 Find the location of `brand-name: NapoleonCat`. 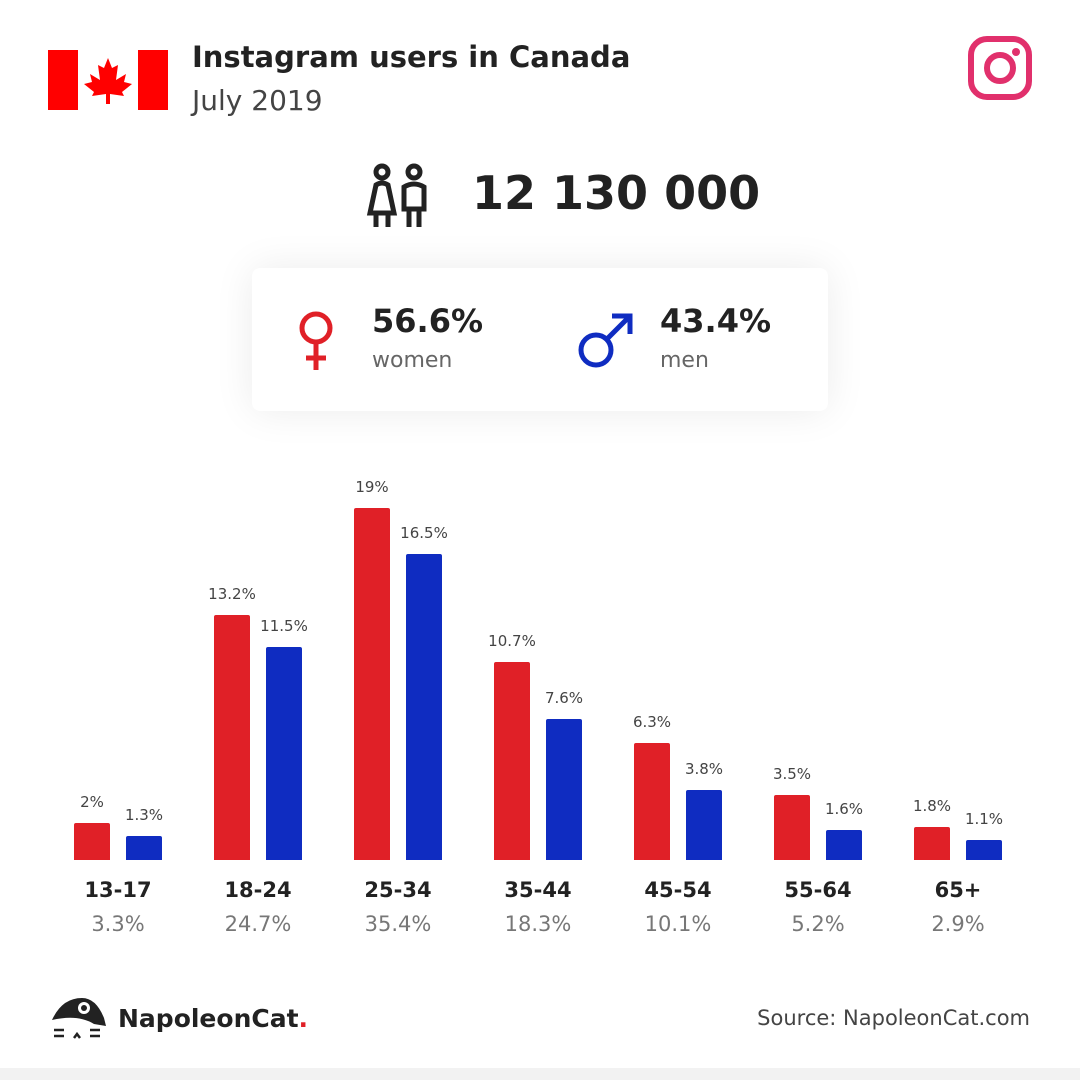

brand-name: NapoleonCat is located at coordinates (208, 1018).